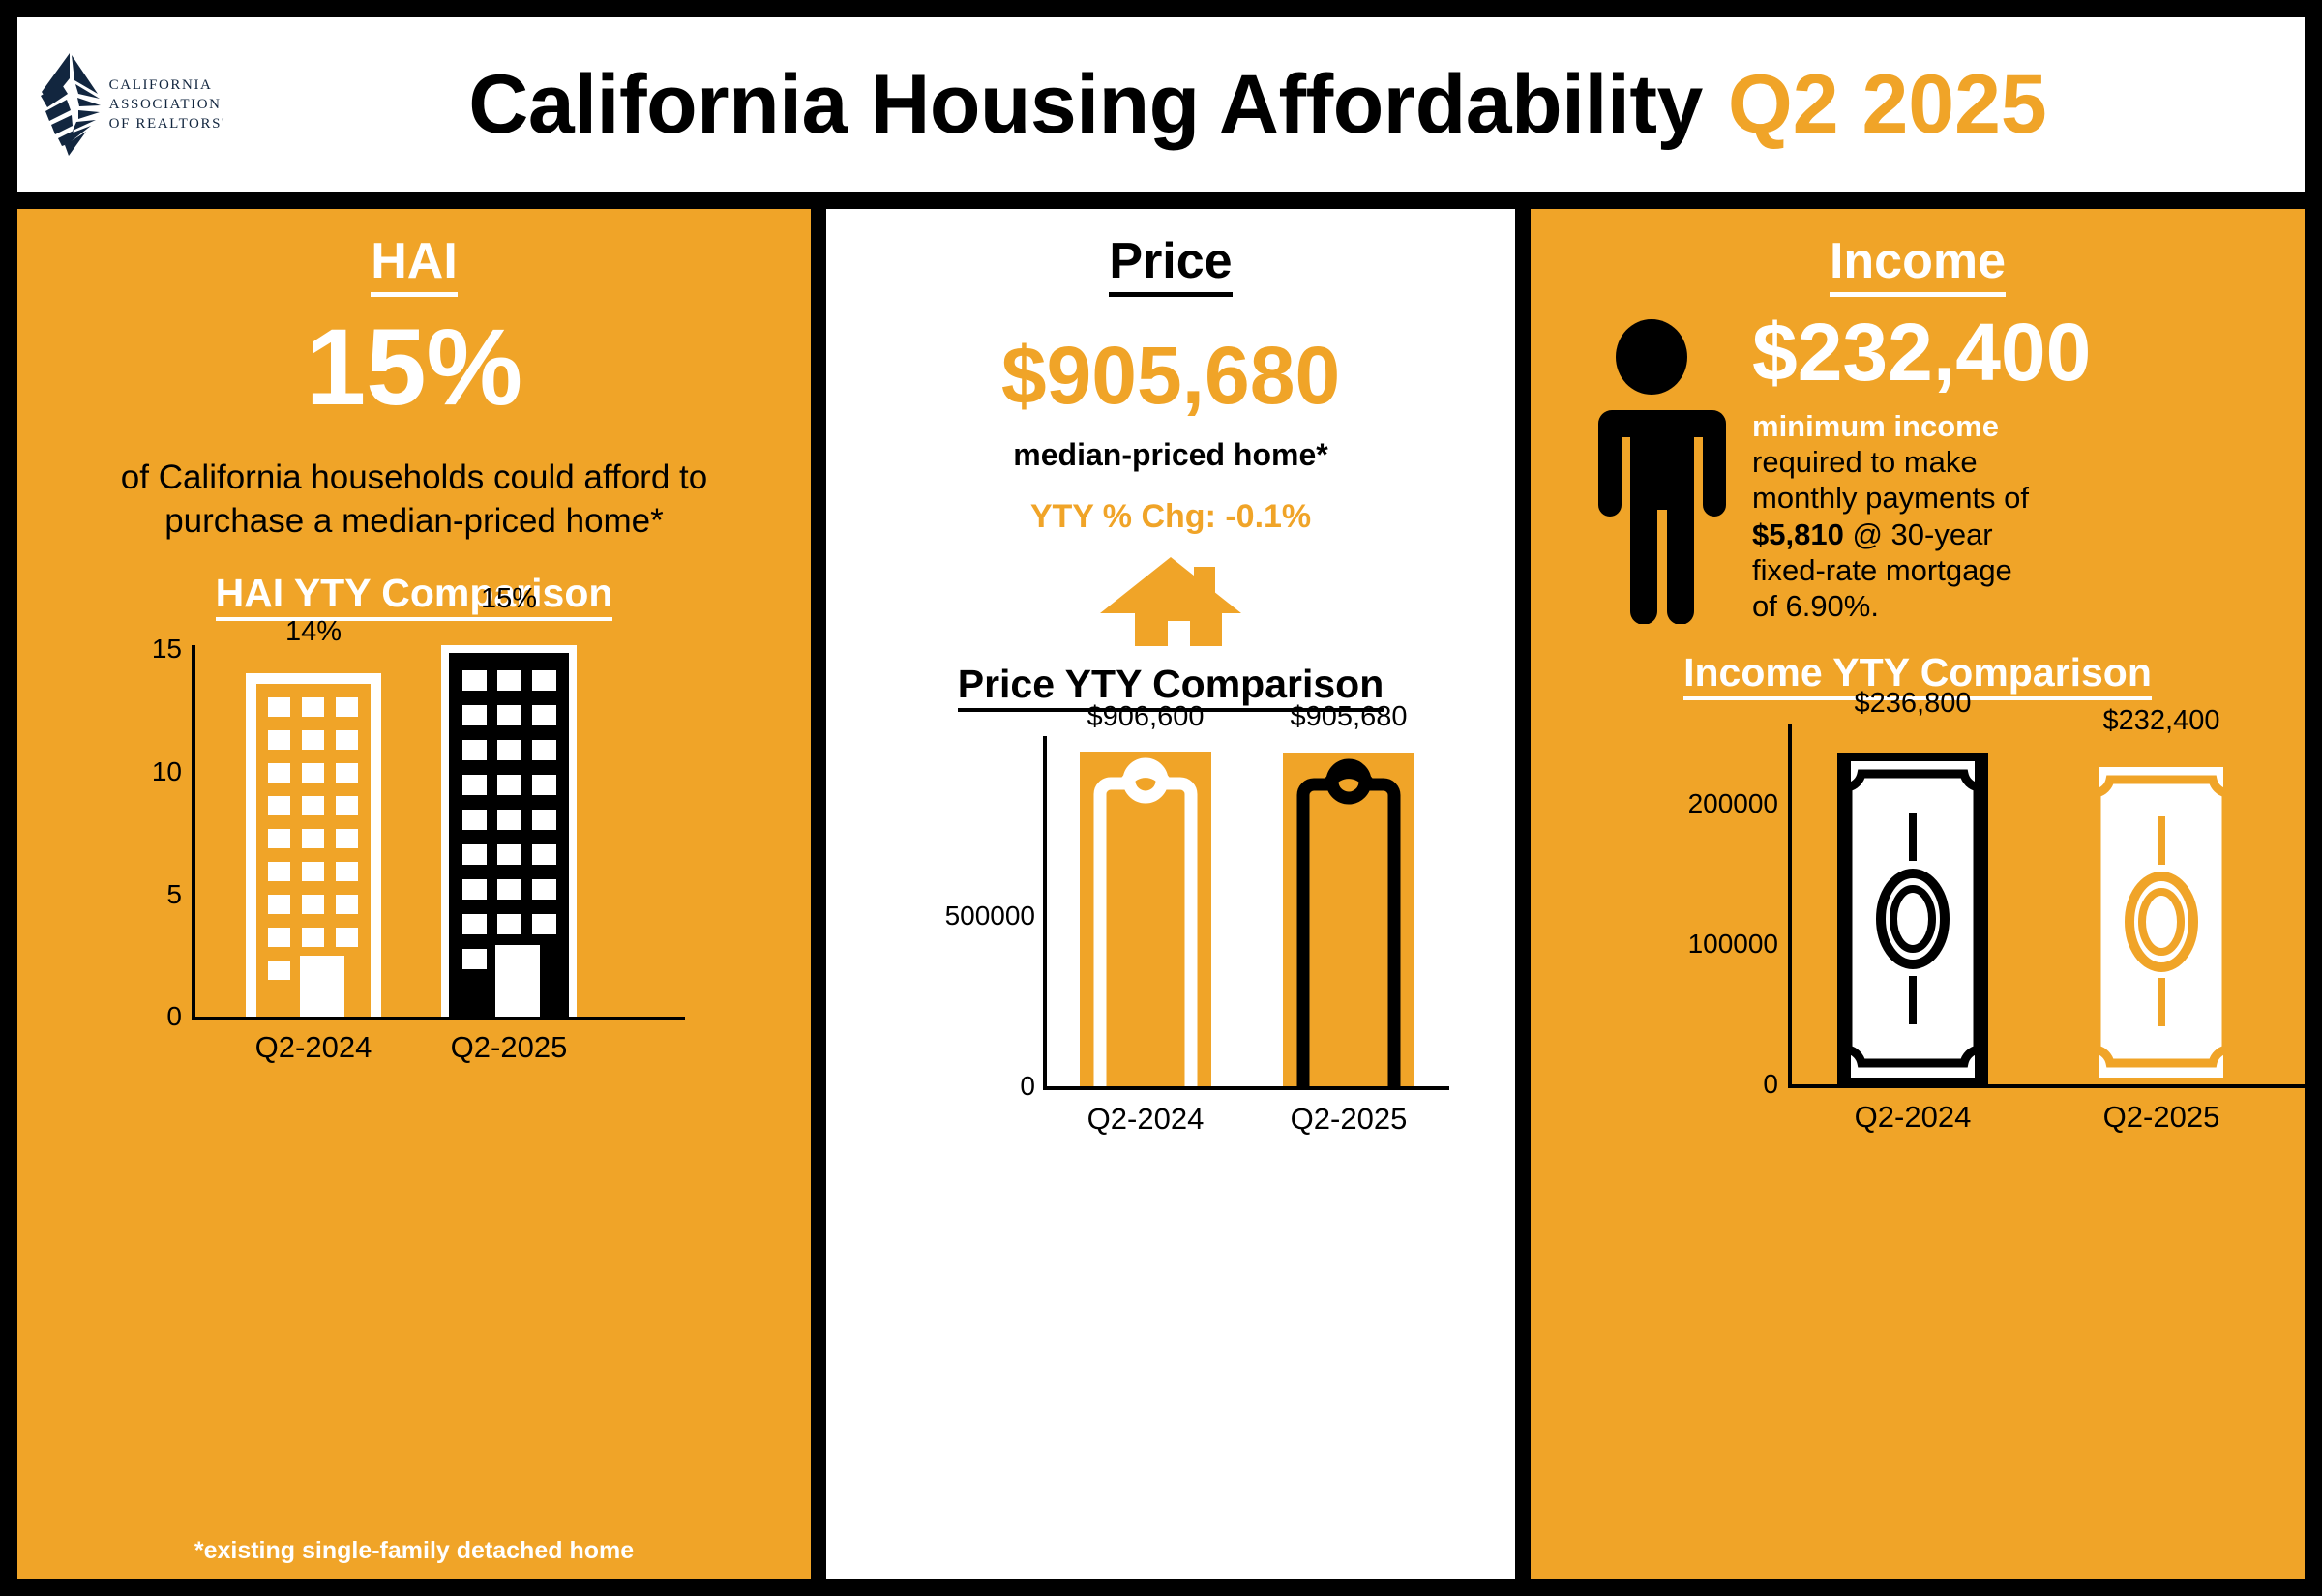  What do you see at coordinates (1171, 265) in the screenshot?
I see `price-heading-text: Price` at bounding box center [1171, 265].